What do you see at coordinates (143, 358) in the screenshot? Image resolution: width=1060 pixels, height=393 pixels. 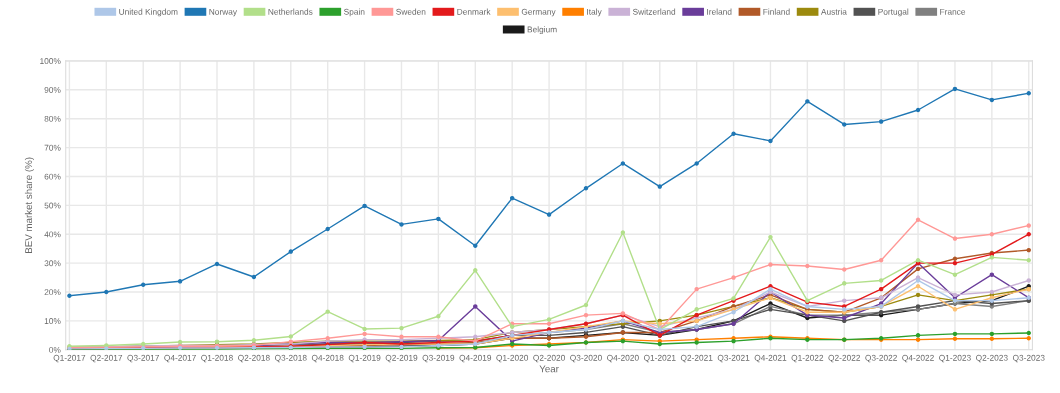 I see `x-tick-label: Q3-2017` at bounding box center [143, 358].